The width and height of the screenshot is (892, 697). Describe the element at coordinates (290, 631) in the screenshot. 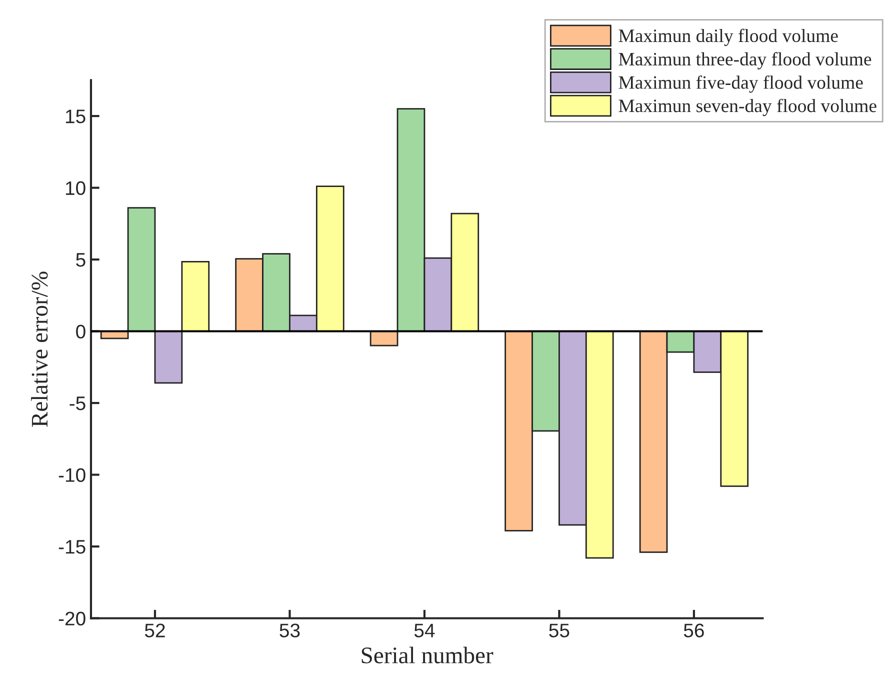

I see `x-tick-label: 53` at that location.